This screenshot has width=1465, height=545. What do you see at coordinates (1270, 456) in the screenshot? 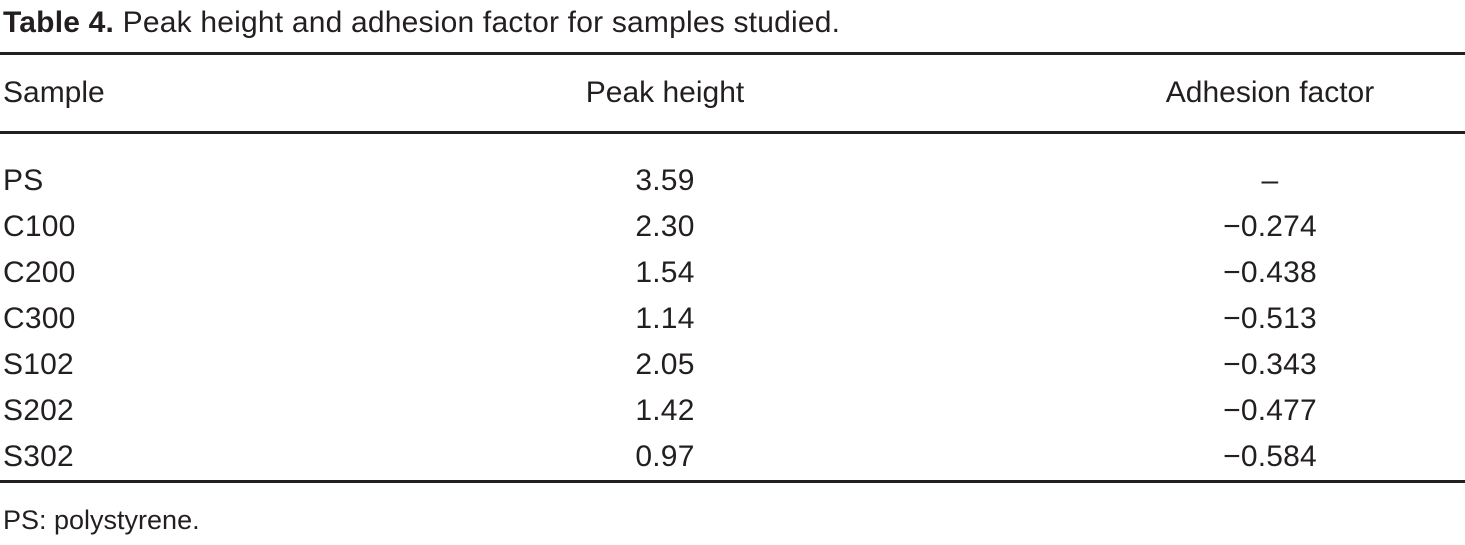
I see `cell-adhesion-factor: −0.584` at bounding box center [1270, 456].